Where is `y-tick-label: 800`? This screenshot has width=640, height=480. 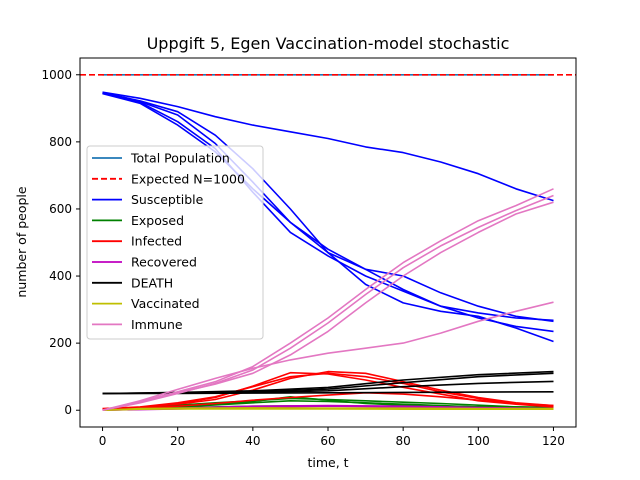
y-tick-label: 800 is located at coordinates (60, 142).